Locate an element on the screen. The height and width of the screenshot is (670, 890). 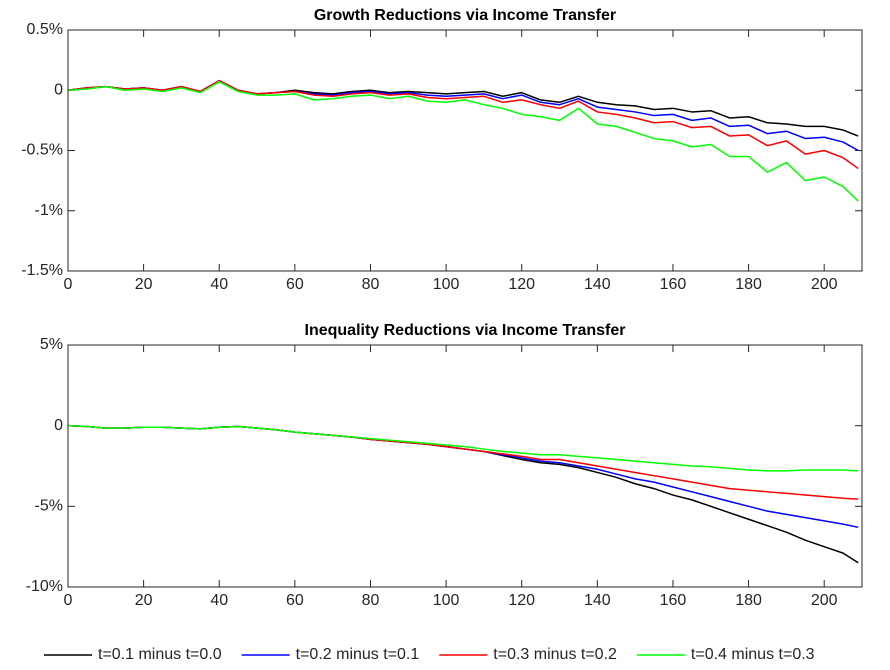
y-tick-label: -1% is located at coordinates (49, 210).